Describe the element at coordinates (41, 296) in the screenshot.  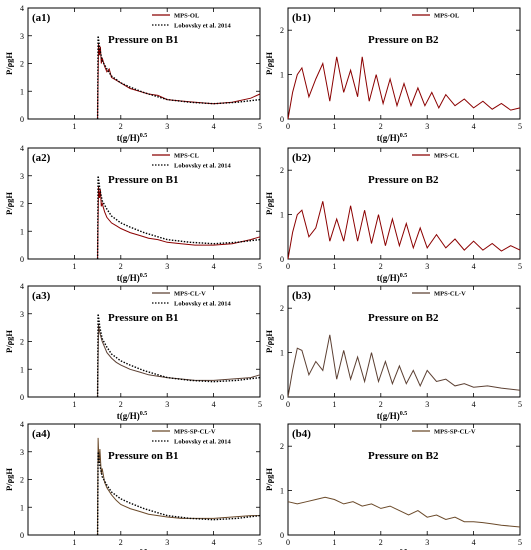
I see `panel-label: (a3)` at that location.